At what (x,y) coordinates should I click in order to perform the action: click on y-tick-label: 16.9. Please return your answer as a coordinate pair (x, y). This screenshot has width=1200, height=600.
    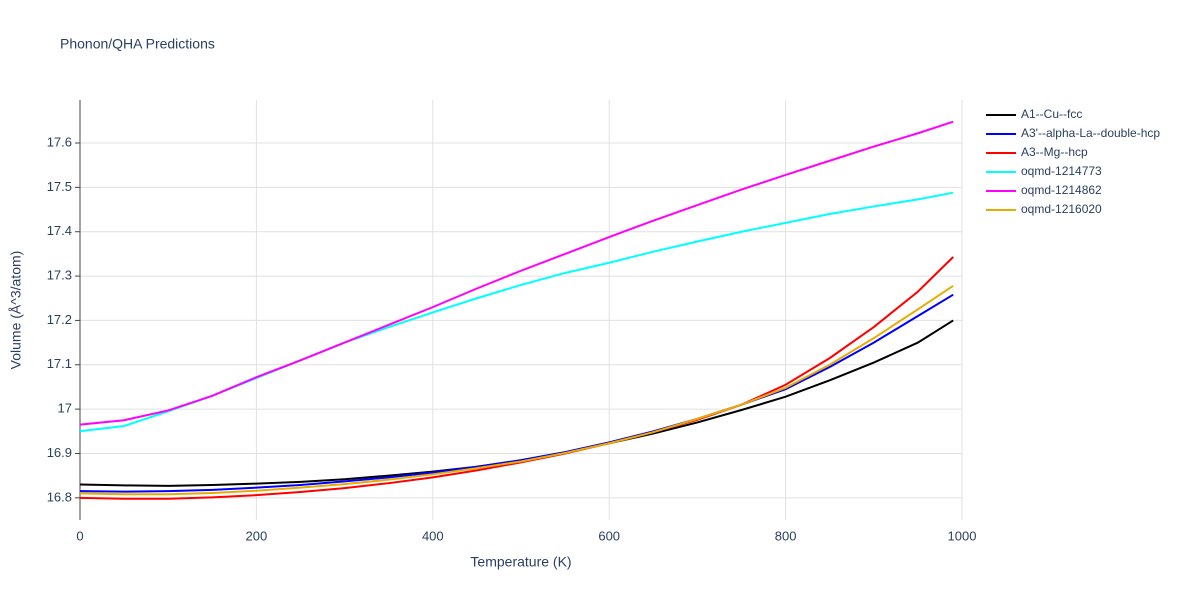
    Looking at the image, I should click on (59, 452).